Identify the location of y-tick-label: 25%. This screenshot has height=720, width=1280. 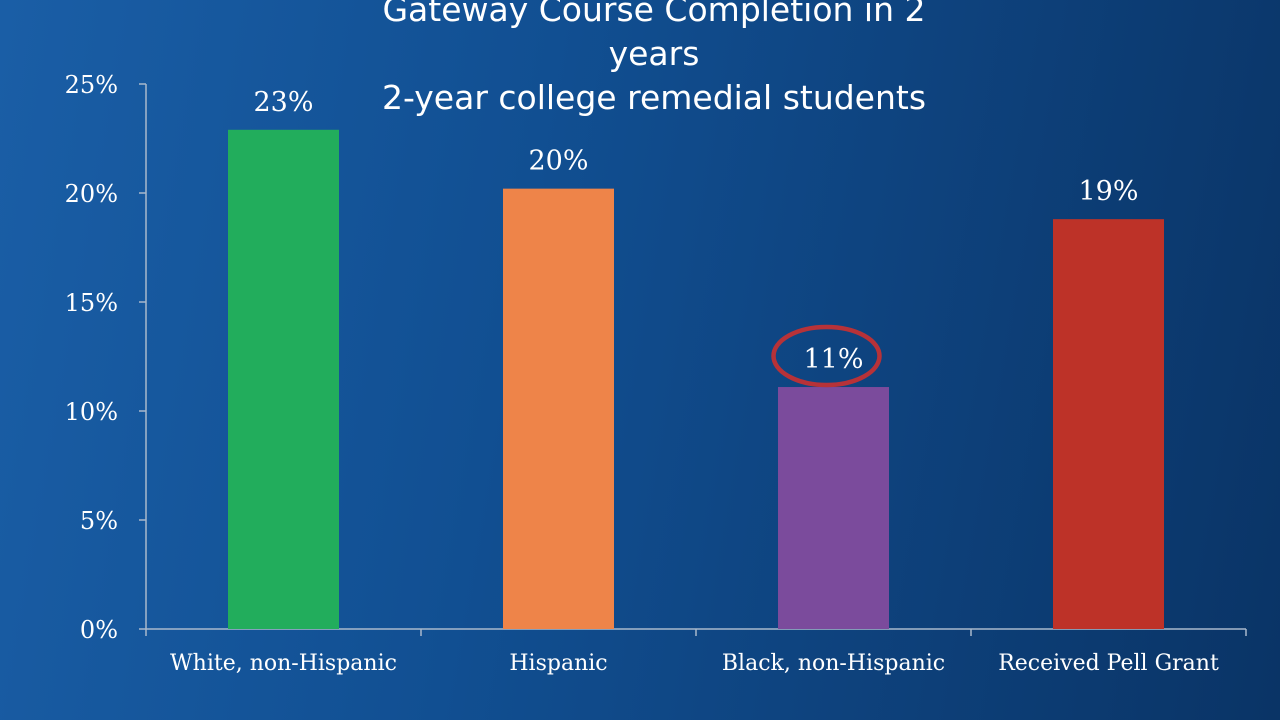
(91, 85).